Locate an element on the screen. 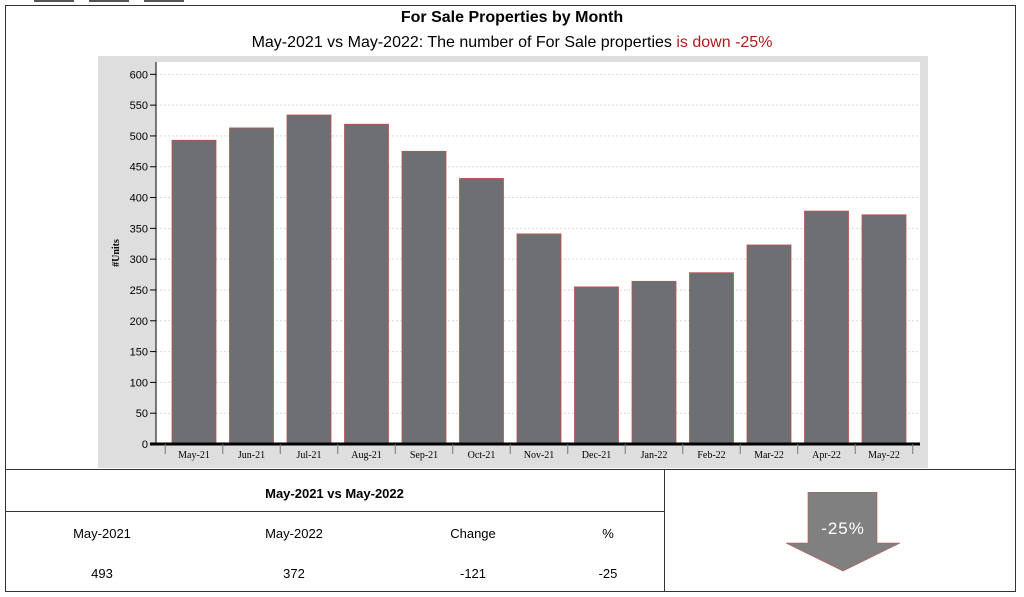 The width and height of the screenshot is (1024, 597). section-divider is located at coordinates (510, 469).